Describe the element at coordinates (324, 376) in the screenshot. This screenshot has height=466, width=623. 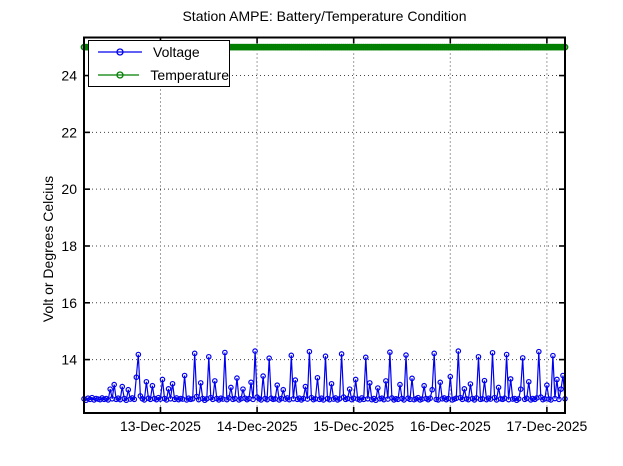
I see `voltage-line` at that location.